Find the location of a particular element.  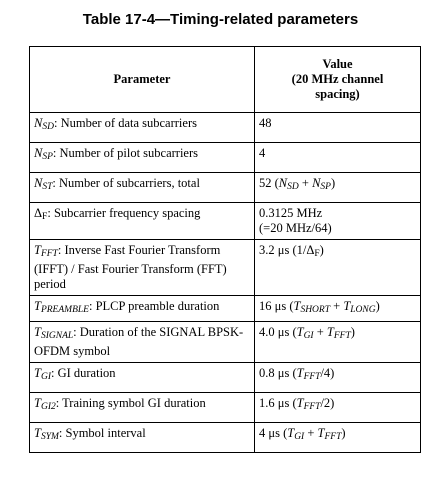

value-cell: 4 μs (TGI + TFFT) is located at coordinates (337, 437).